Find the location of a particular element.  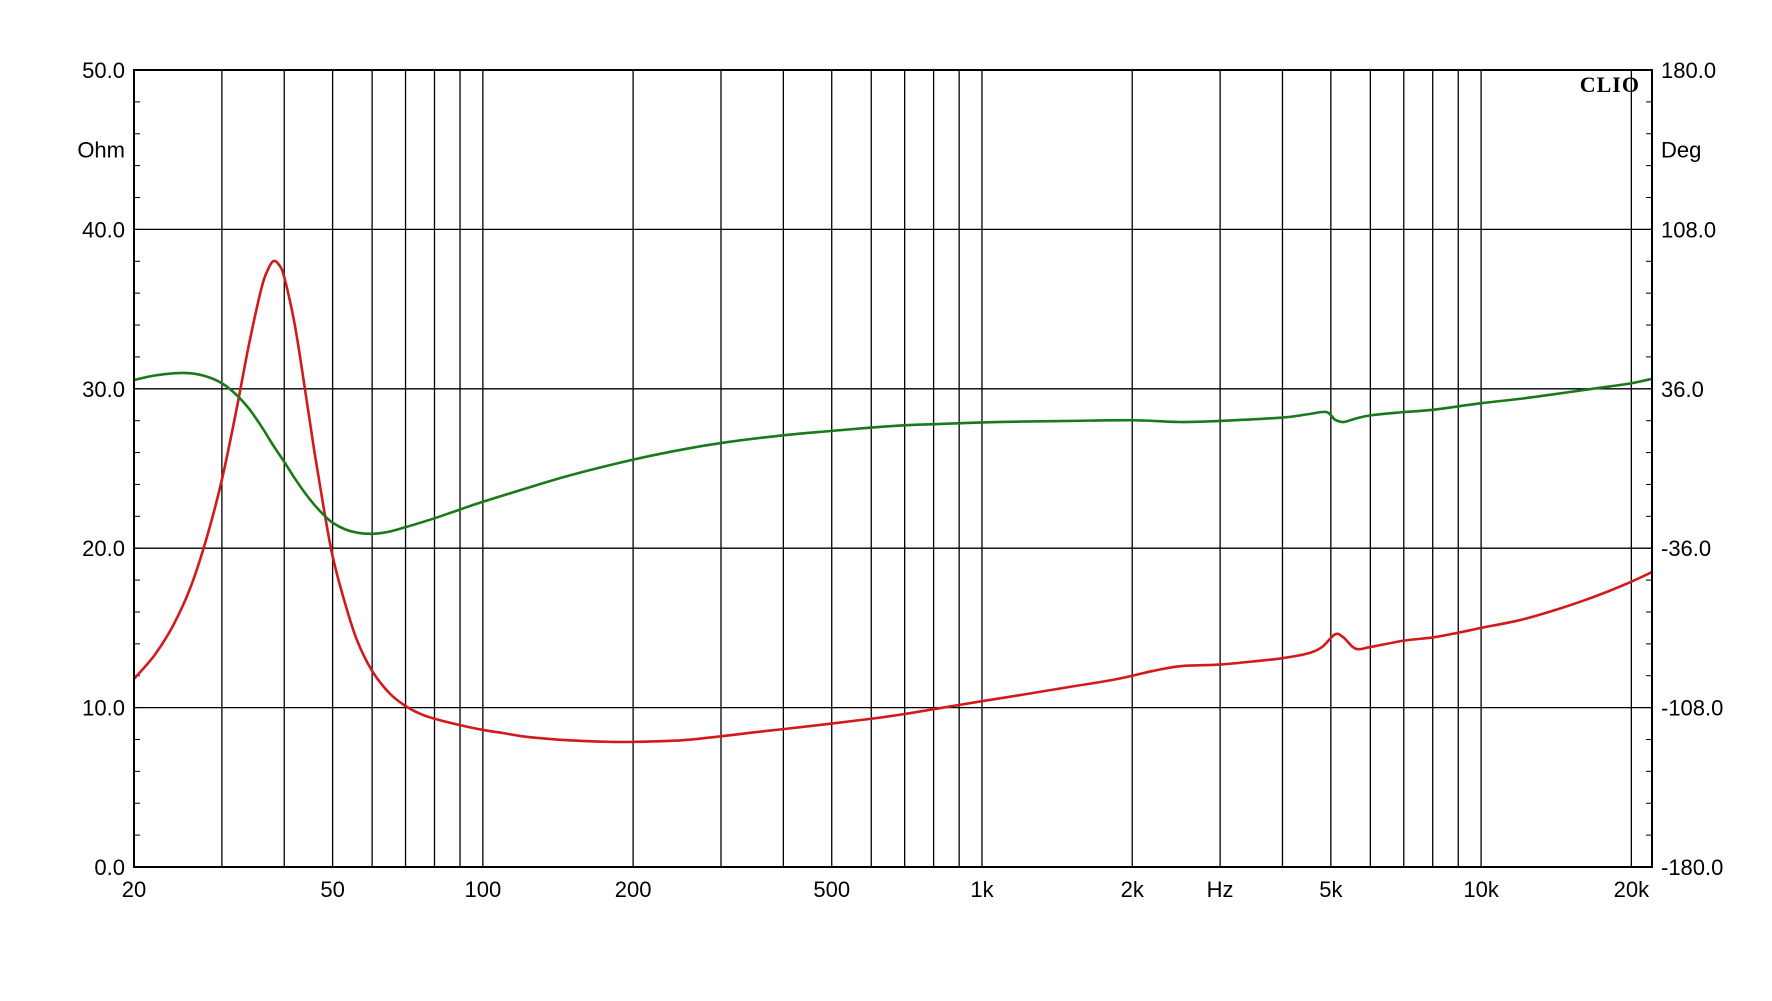

x-tick-label: 20 is located at coordinates (134, 889).